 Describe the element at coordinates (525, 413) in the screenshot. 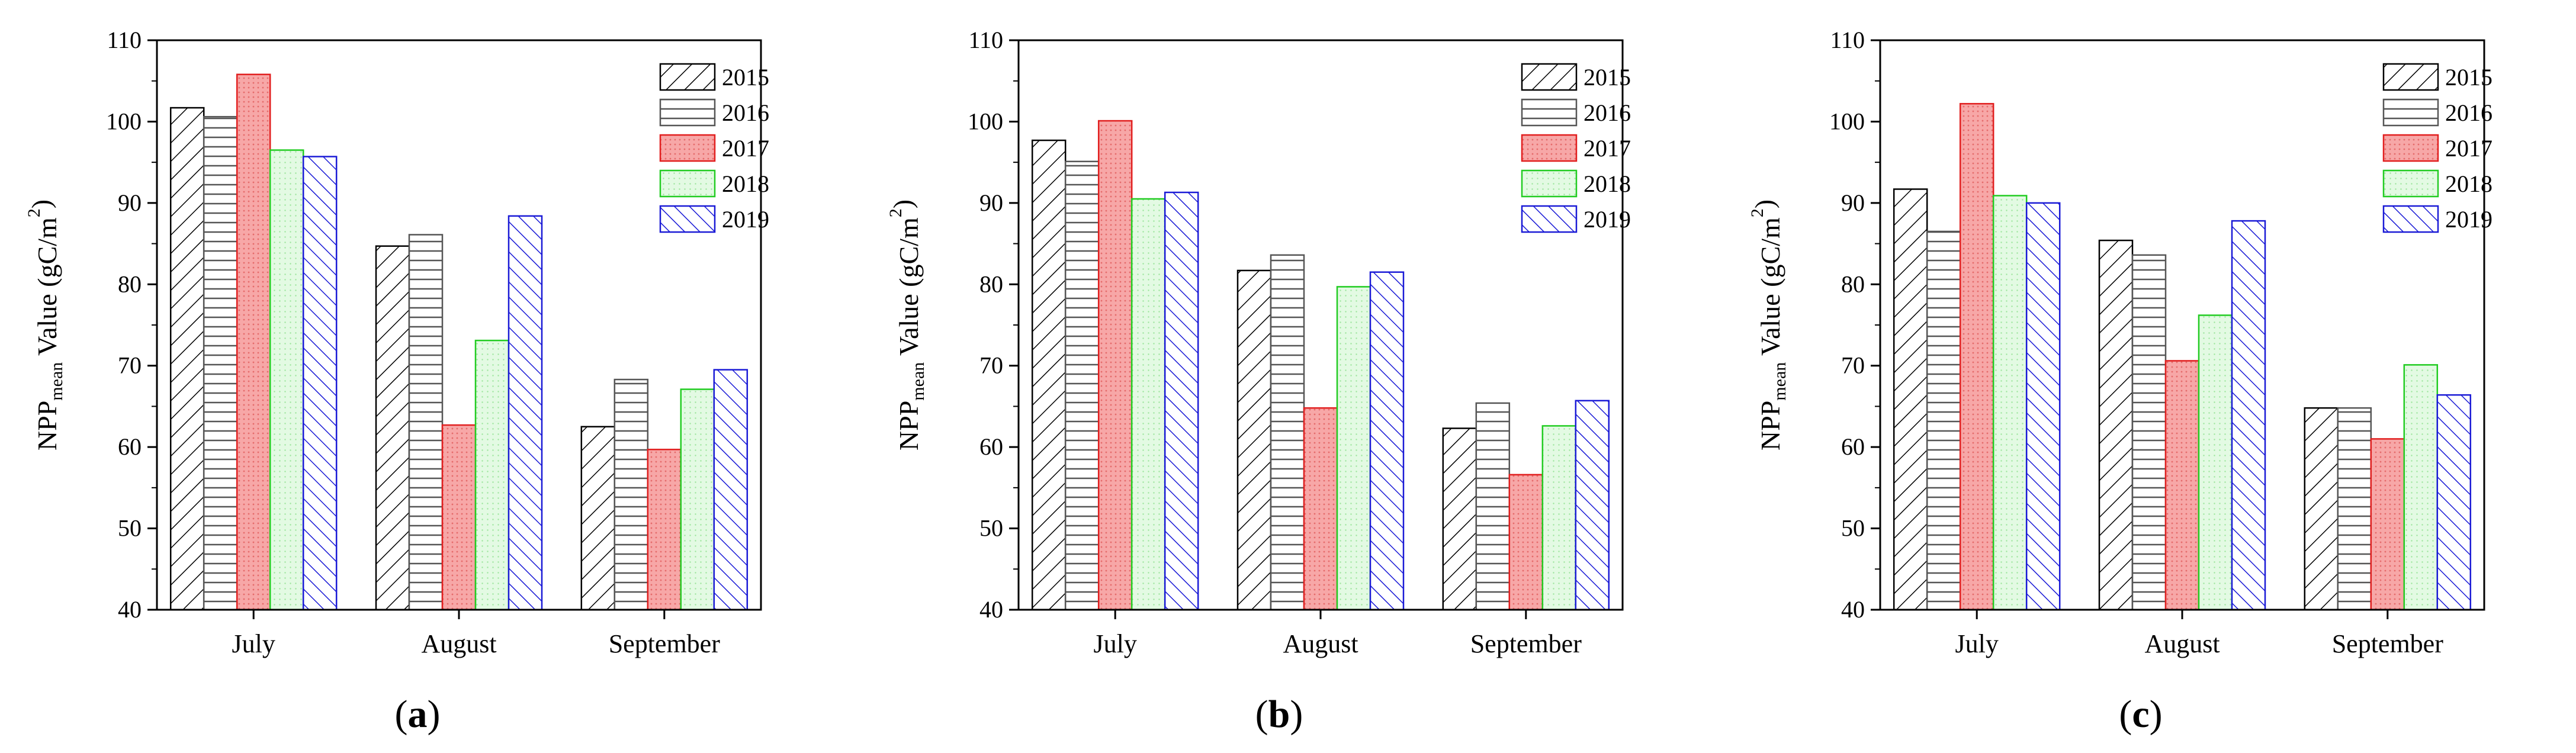

I see `bar-a-august-2019` at that location.